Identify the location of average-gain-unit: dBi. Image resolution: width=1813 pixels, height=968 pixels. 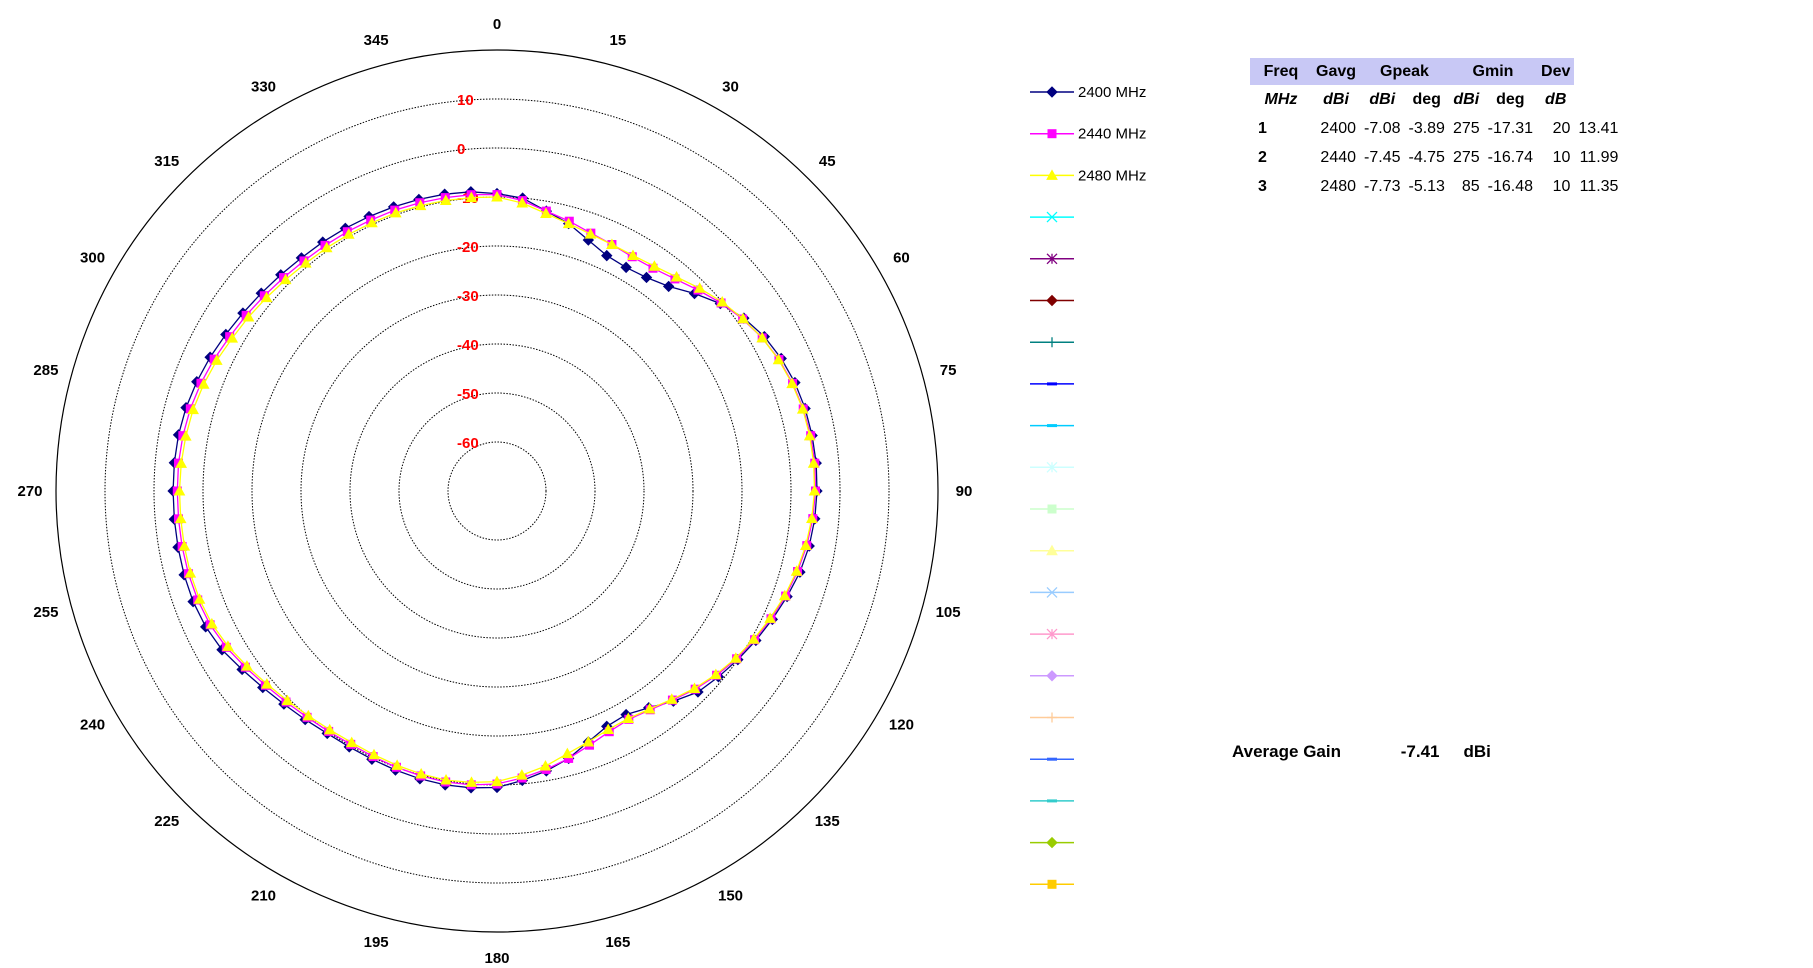
(1477, 751).